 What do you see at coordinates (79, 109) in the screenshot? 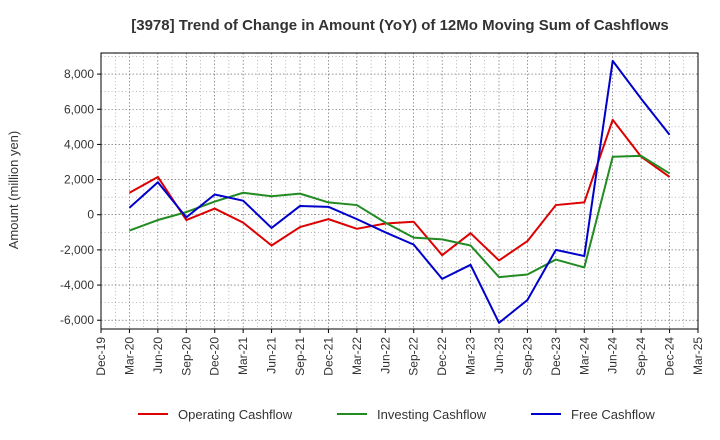
I see `y-tick-label: 6,000` at bounding box center [79, 109].